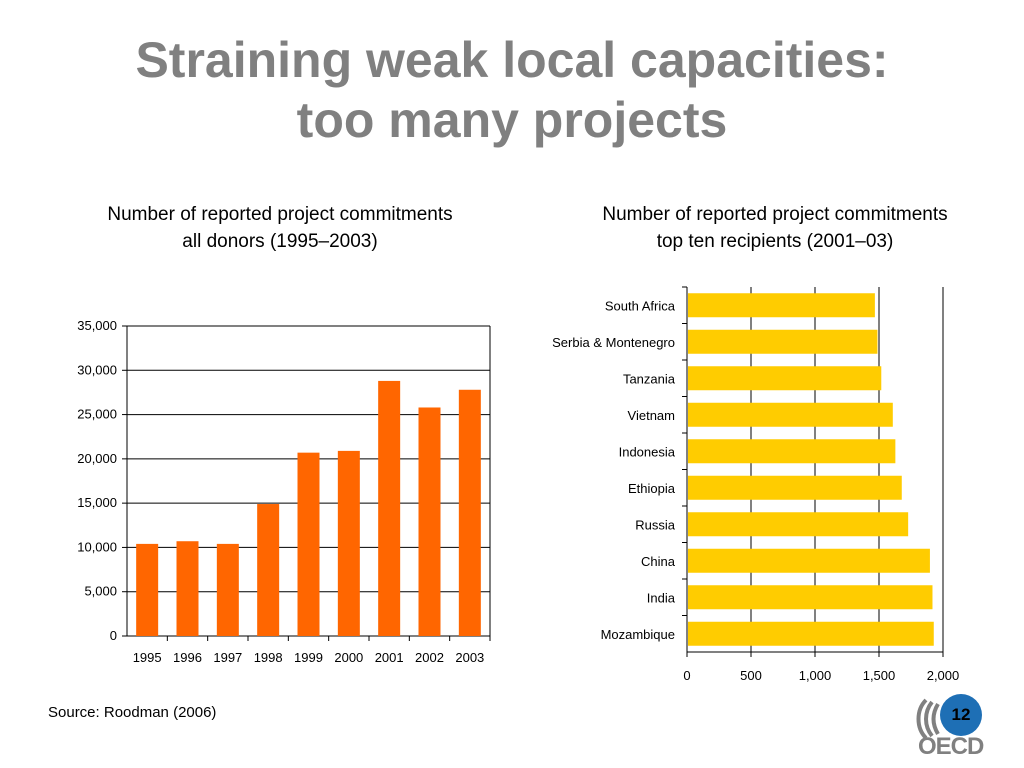  What do you see at coordinates (649, 378) in the screenshot?
I see `y-tick-label: Tanzania` at bounding box center [649, 378].